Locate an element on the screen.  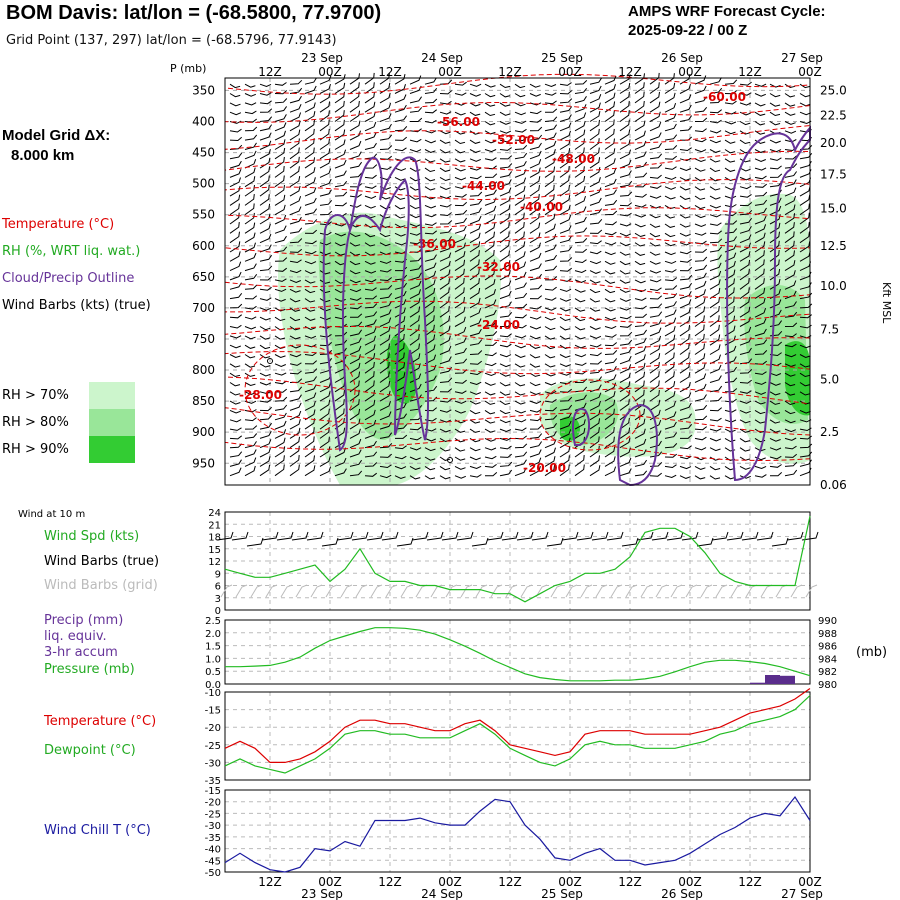
height-tick-label: 0.06 is located at coordinates (833, 485).